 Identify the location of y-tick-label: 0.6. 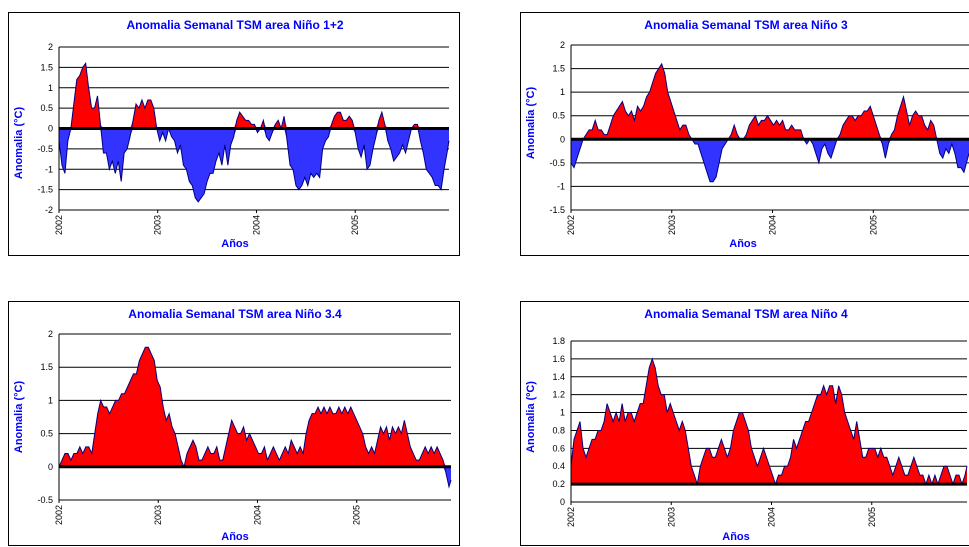
(558, 448).